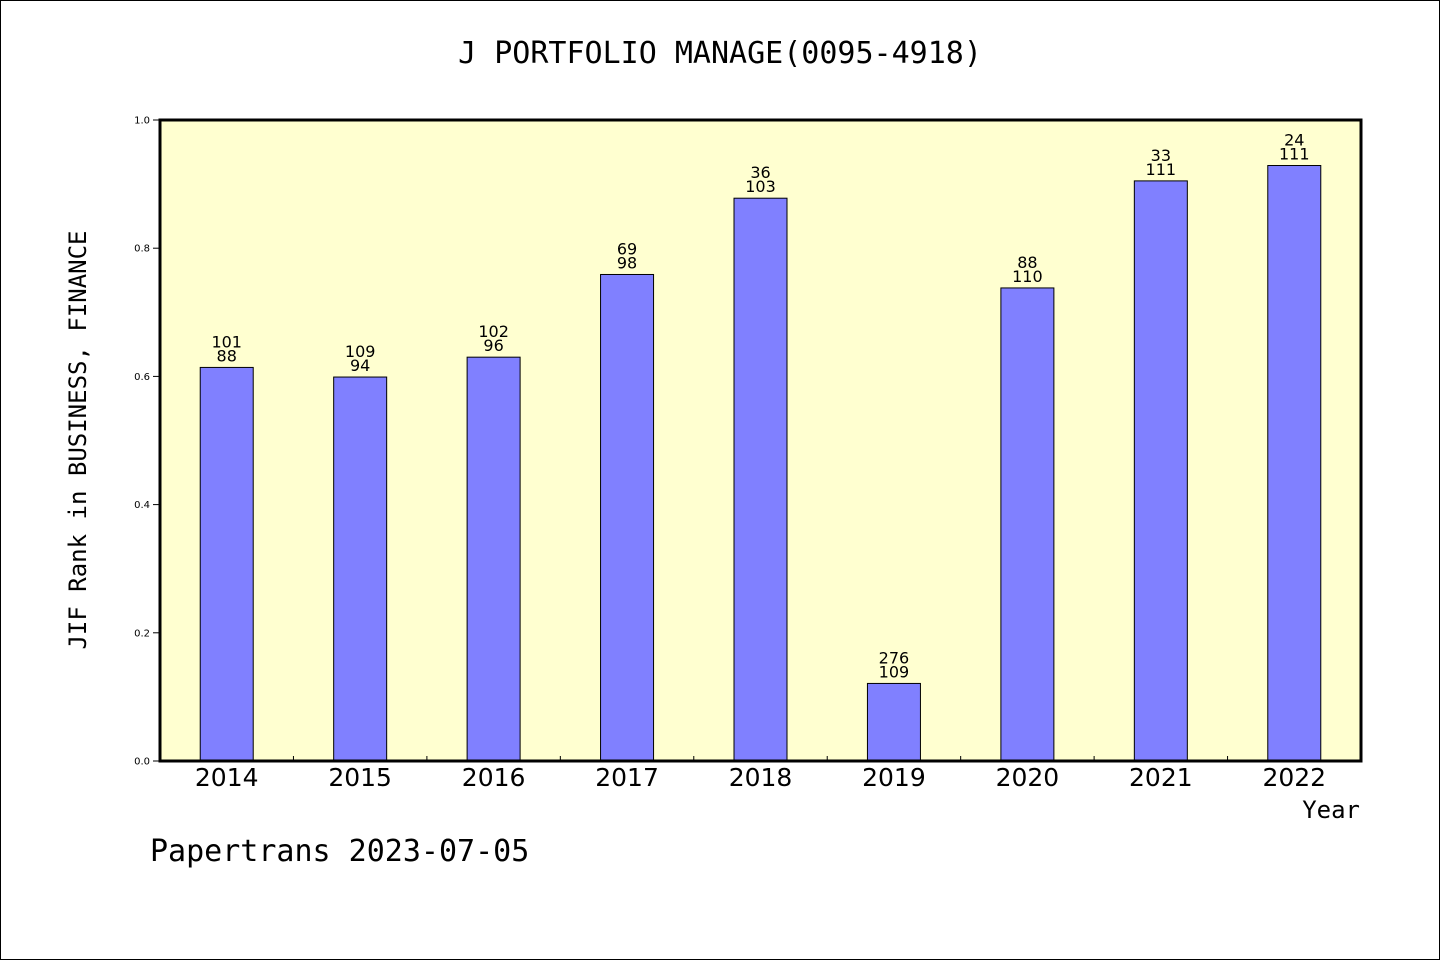 The image size is (1440, 960). Describe the element at coordinates (893, 722) in the screenshot. I see `bar-2019` at that location.